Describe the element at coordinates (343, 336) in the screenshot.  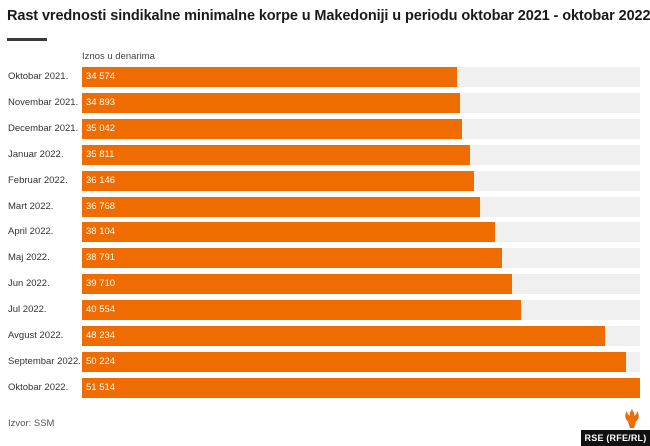
I see `bar: 48 234` at that location.